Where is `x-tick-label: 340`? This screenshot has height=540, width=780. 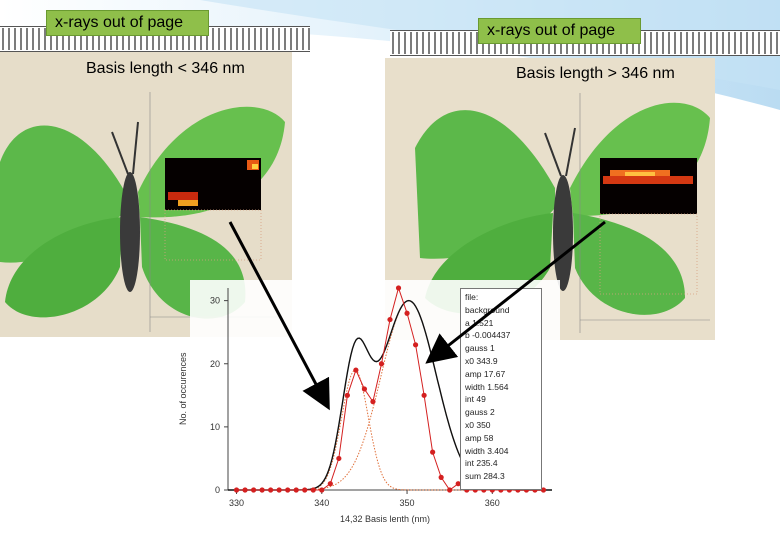 x-tick-label: 340 is located at coordinates (321, 503).